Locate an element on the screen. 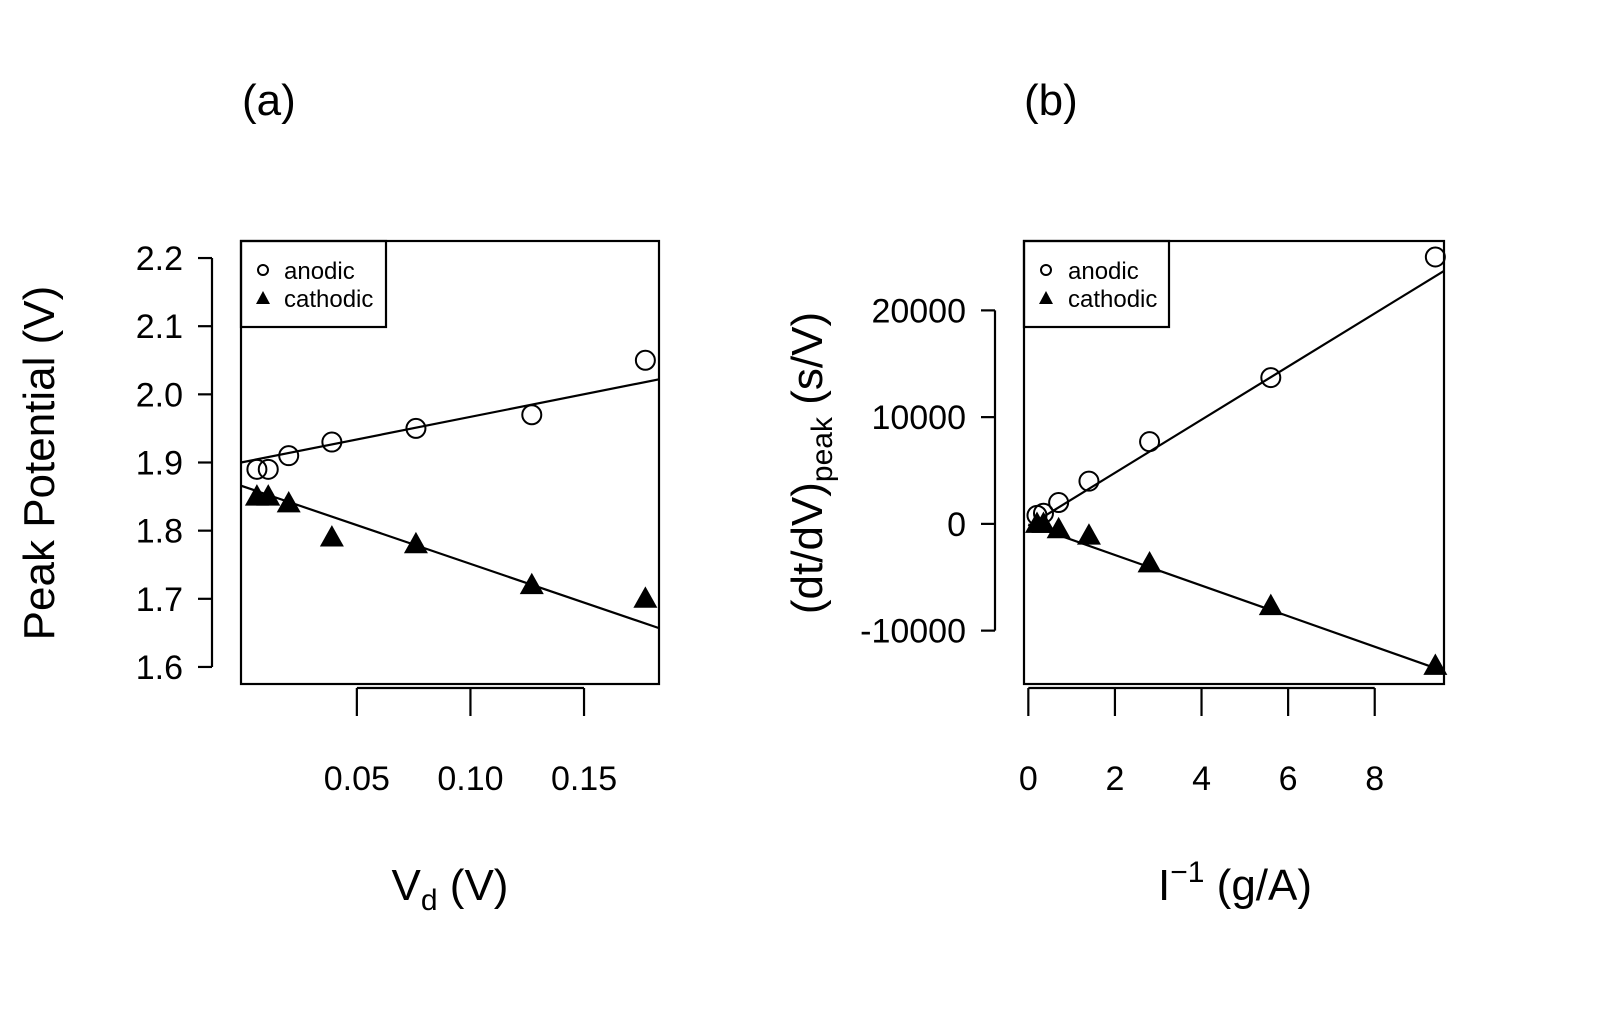 The width and height of the screenshot is (1611, 1011). panel-a-legend-cathodic-label: cathodic is located at coordinates (328, 299).